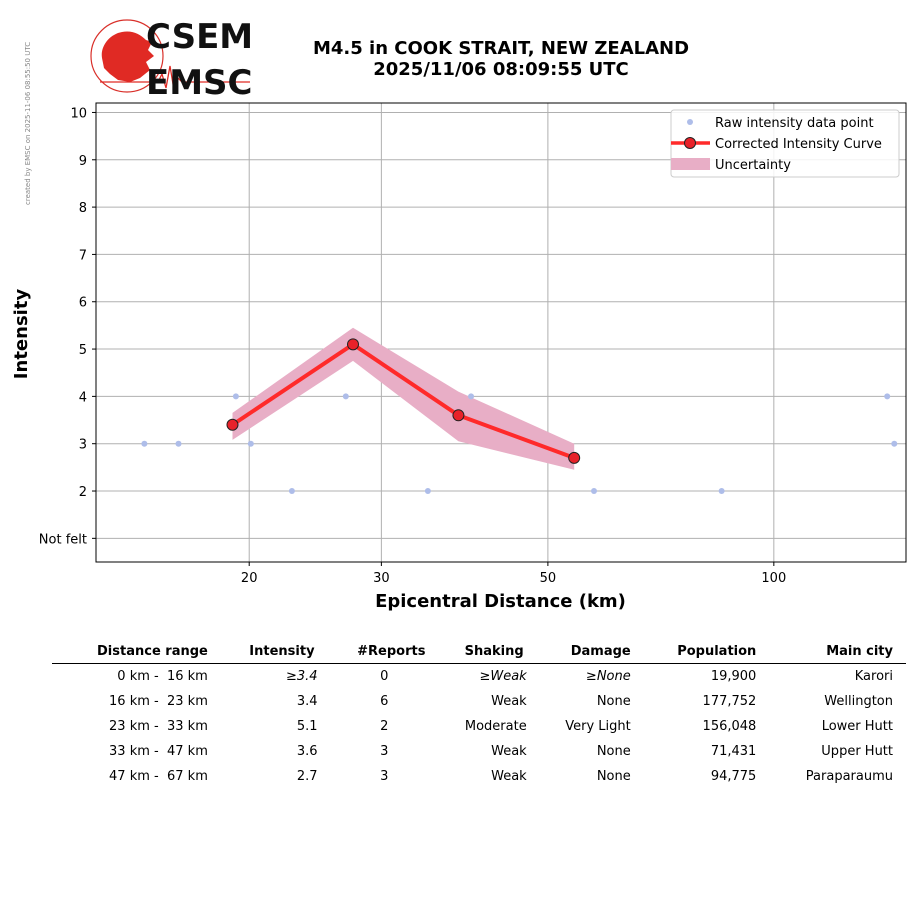 Image resolution: width=915 pixels, height=905 pixels. Describe the element at coordinates (503, 676) in the screenshot. I see `cell-shaking: ≥Weak` at that location.